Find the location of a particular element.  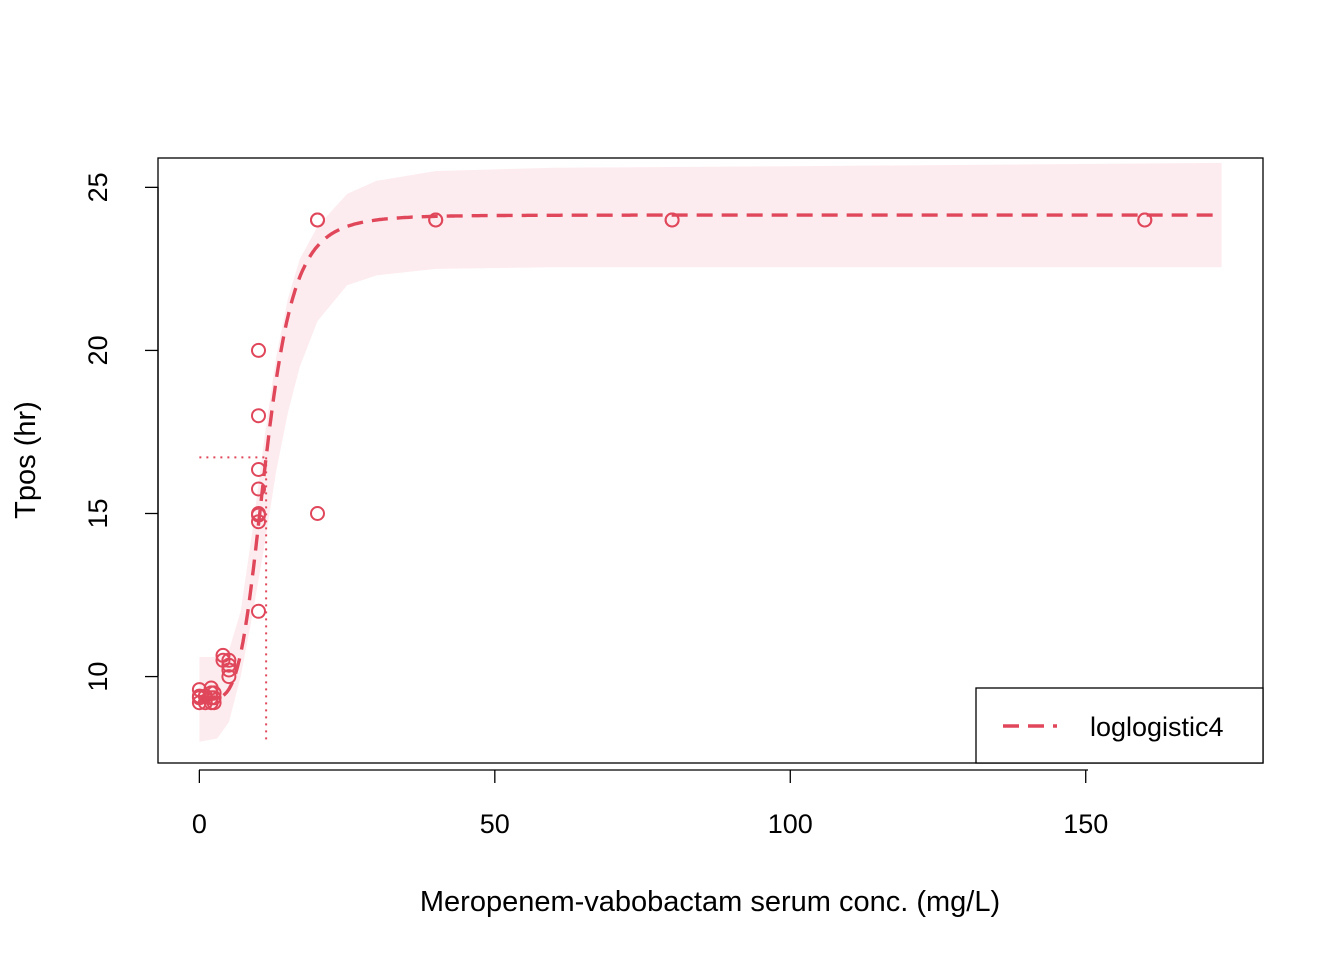

x-tick-label: 50 is located at coordinates (495, 824).